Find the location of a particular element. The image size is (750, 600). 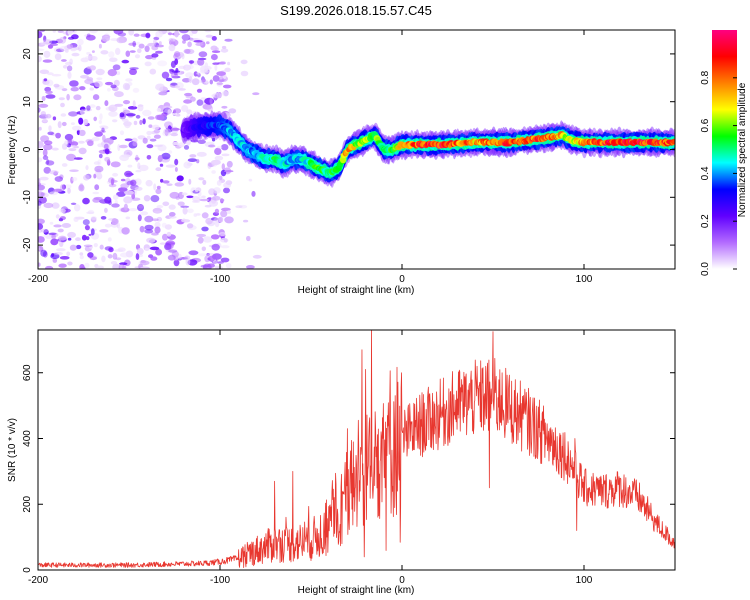

x-tick-label: 100 is located at coordinates (584, 279).